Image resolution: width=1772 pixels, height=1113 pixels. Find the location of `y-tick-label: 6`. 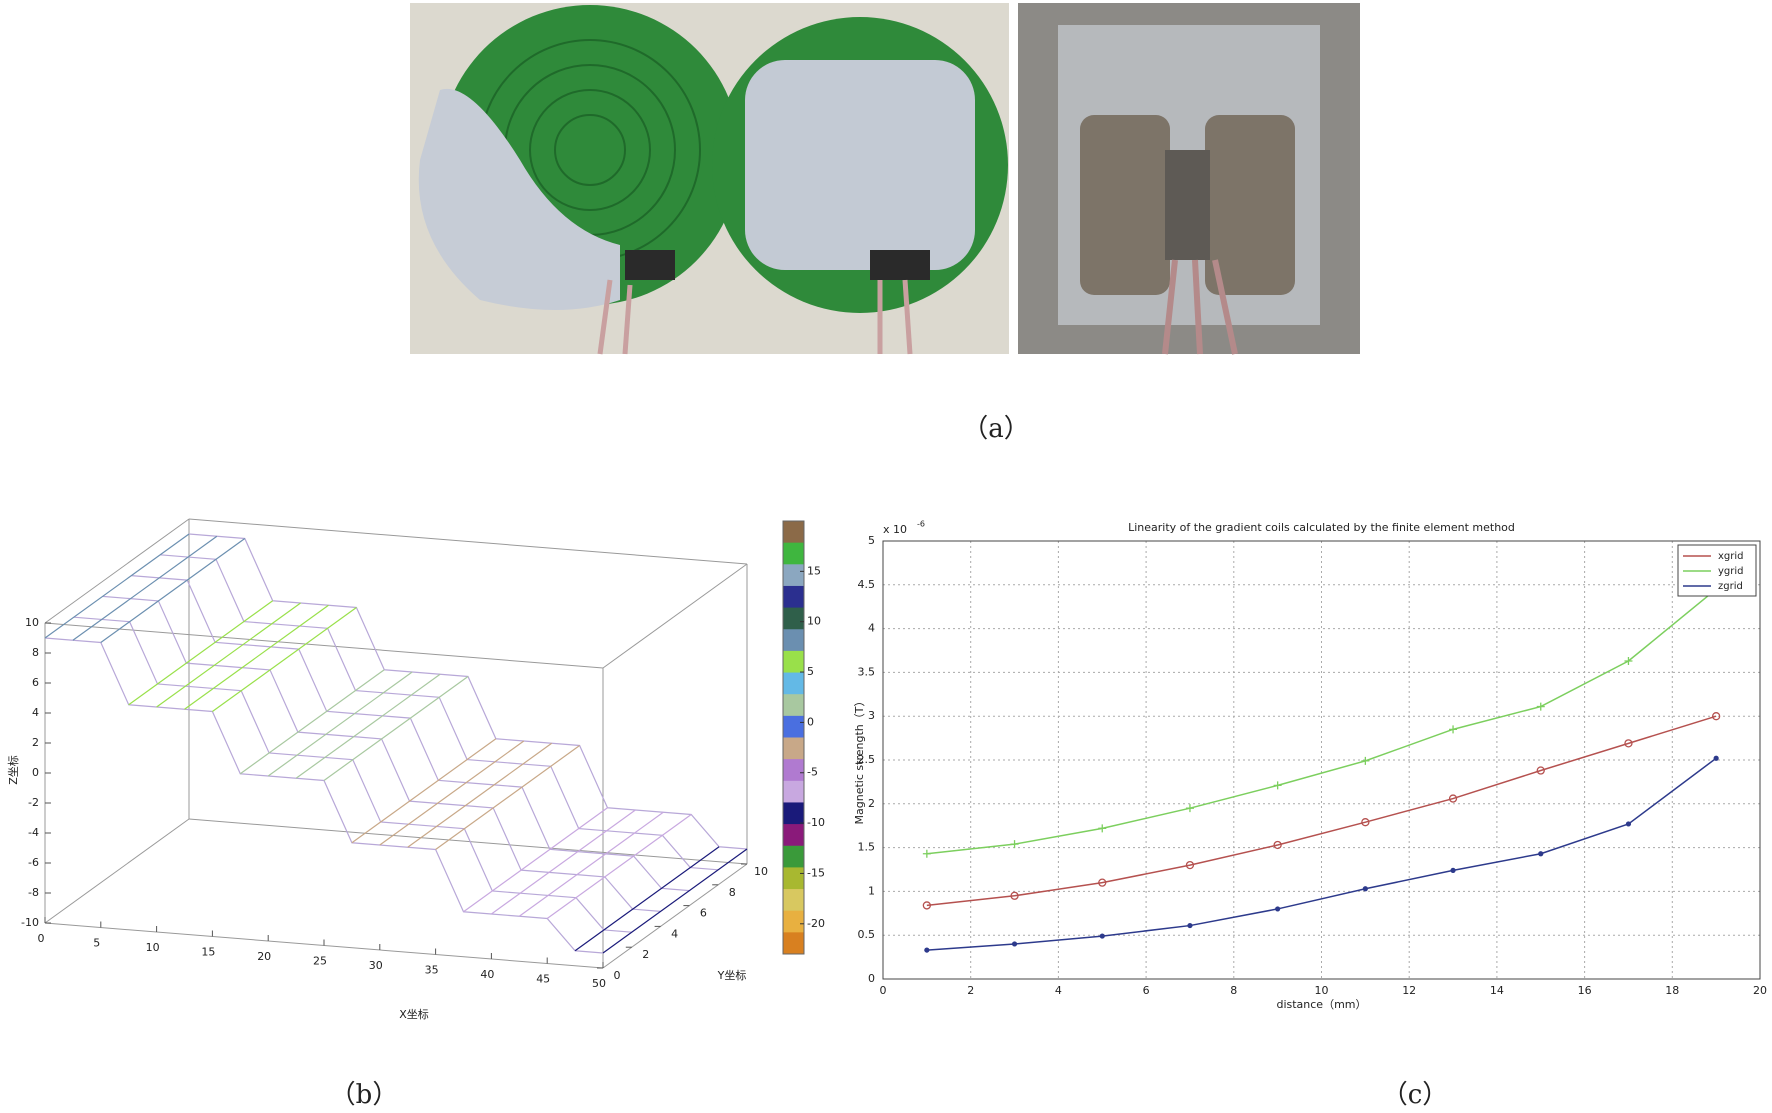

y-tick-label: 6 is located at coordinates (703, 913).